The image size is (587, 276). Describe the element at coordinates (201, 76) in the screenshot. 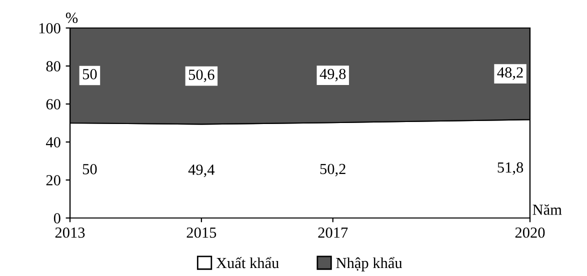

I see `data-label: 50,6` at that location.